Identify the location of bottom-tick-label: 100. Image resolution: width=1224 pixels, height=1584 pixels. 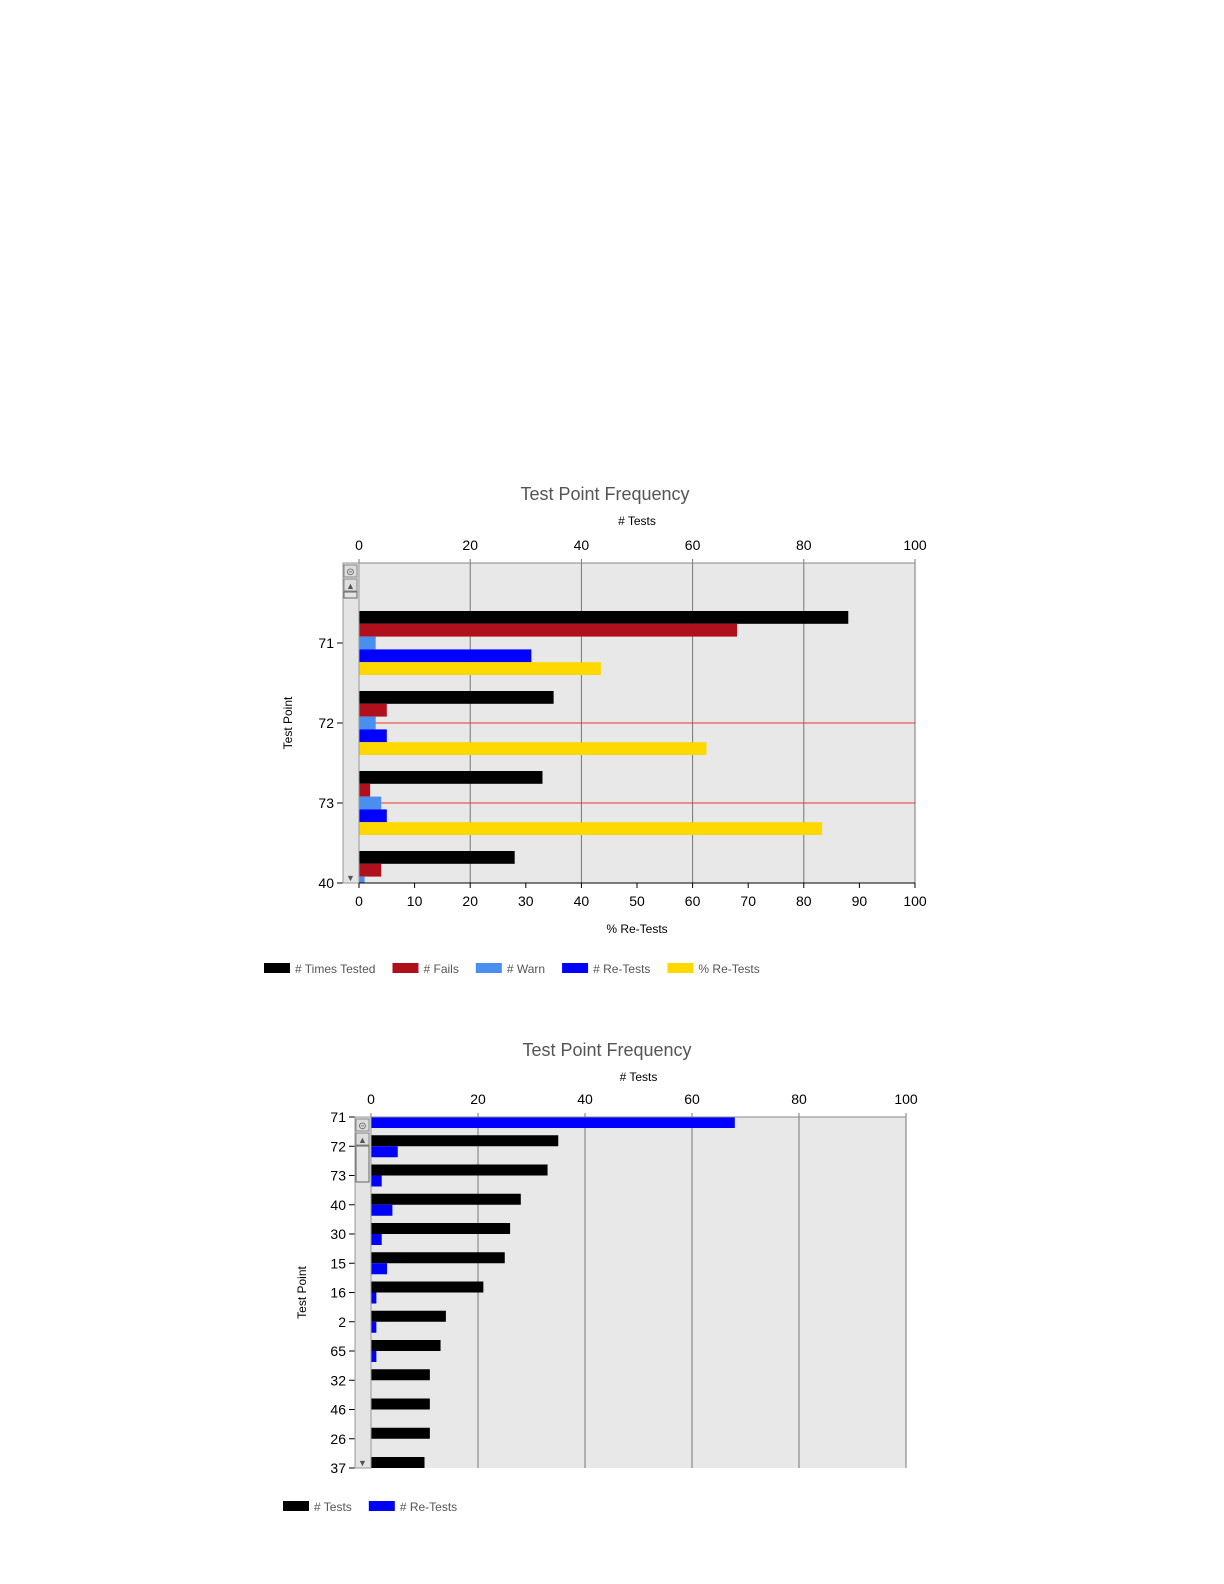
(915, 901).